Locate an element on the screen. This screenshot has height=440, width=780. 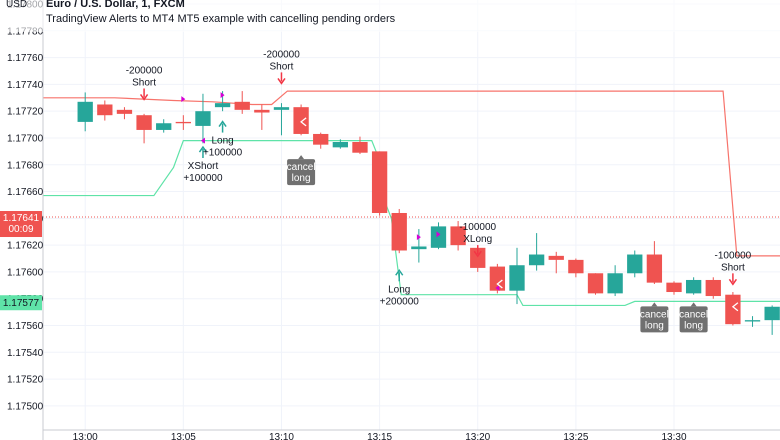
price-tick-label: 1.17620 is located at coordinates (25, 246).